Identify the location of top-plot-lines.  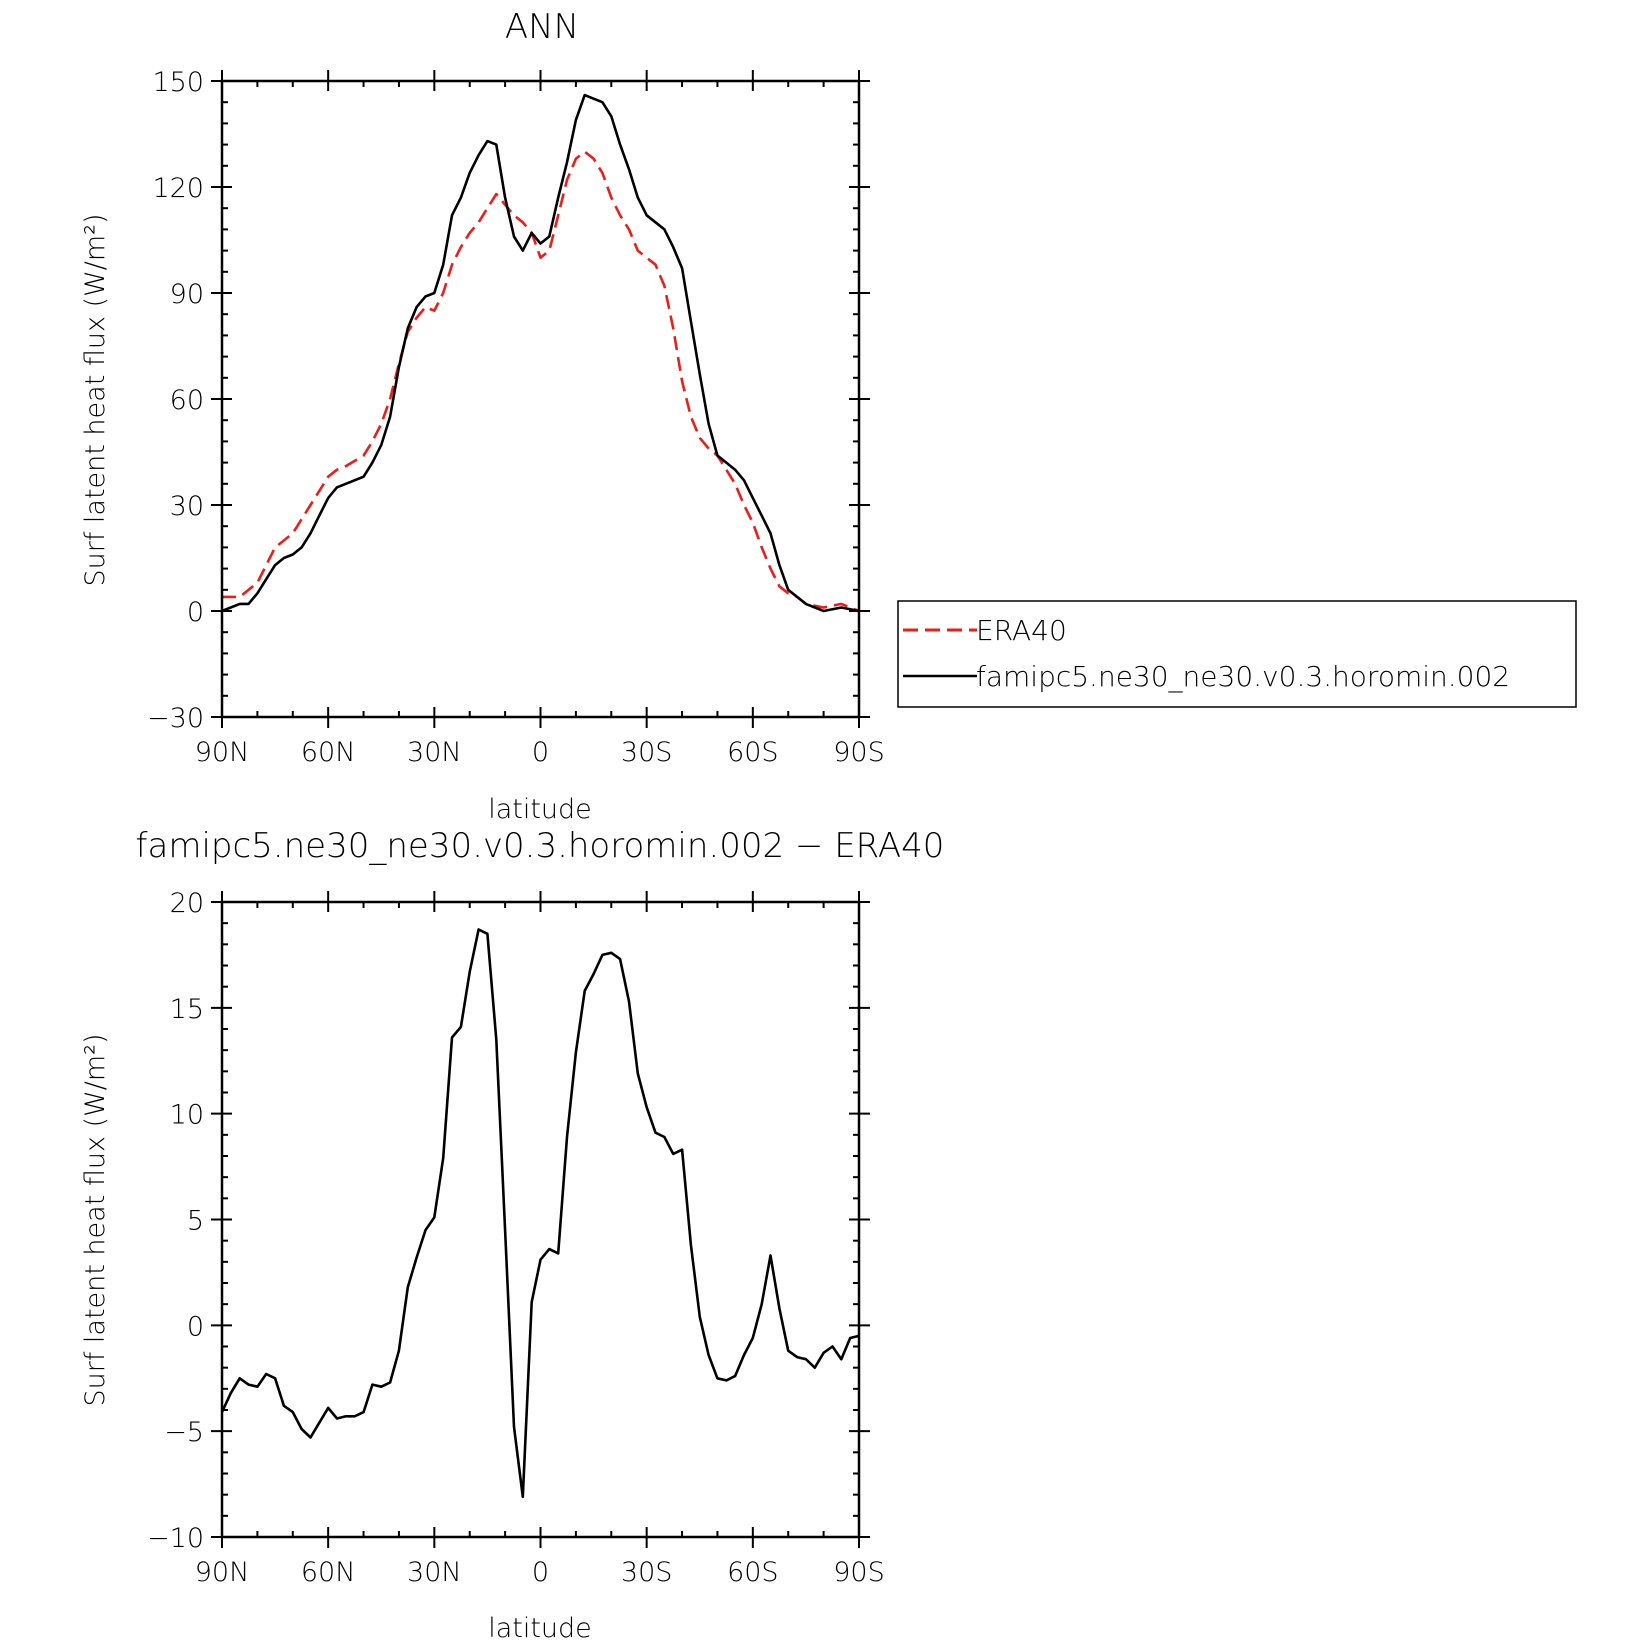
(540, 353).